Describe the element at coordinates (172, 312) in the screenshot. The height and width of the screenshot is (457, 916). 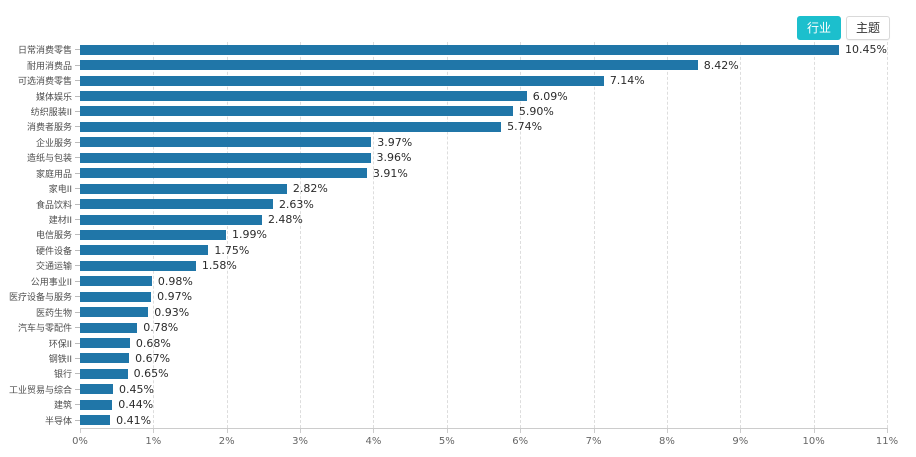
I see `value-label: 0.93%` at that location.